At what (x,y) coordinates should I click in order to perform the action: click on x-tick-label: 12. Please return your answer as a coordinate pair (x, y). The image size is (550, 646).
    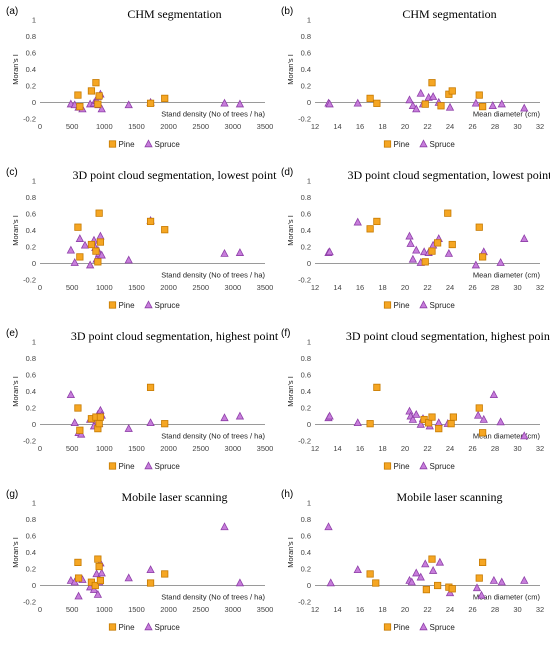
    Looking at the image, I should click on (315, 448).